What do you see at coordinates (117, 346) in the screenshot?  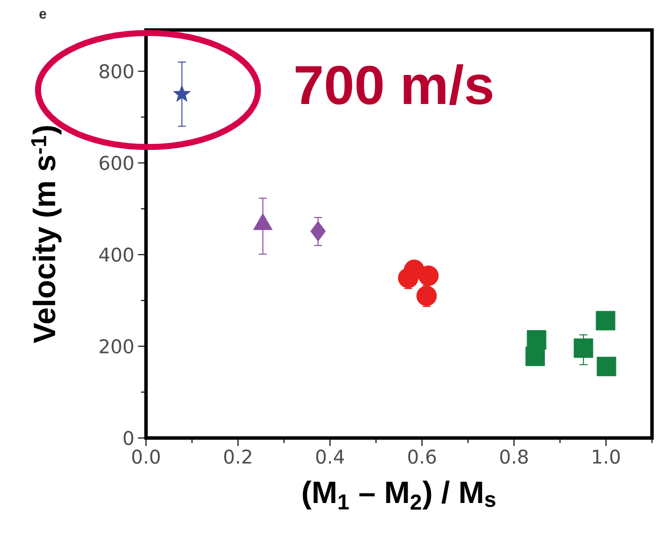 I see `y-tick-label: 200` at bounding box center [117, 346].